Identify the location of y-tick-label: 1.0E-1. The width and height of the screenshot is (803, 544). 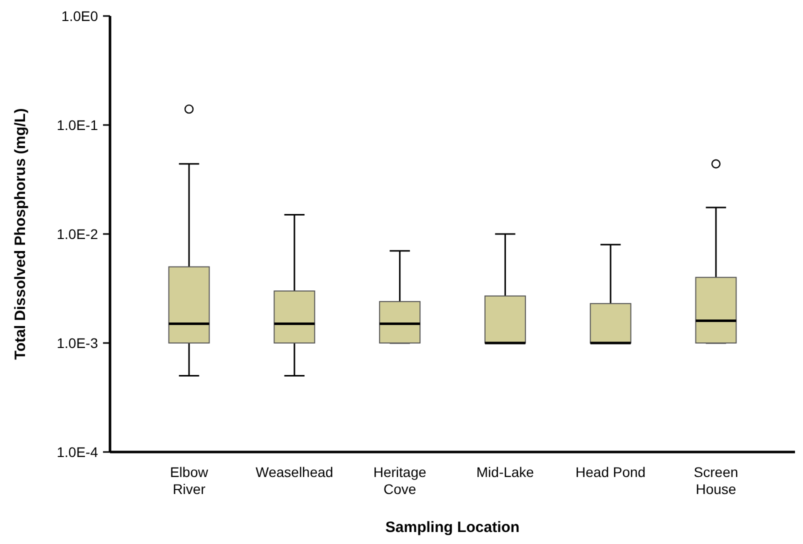
(77, 124).